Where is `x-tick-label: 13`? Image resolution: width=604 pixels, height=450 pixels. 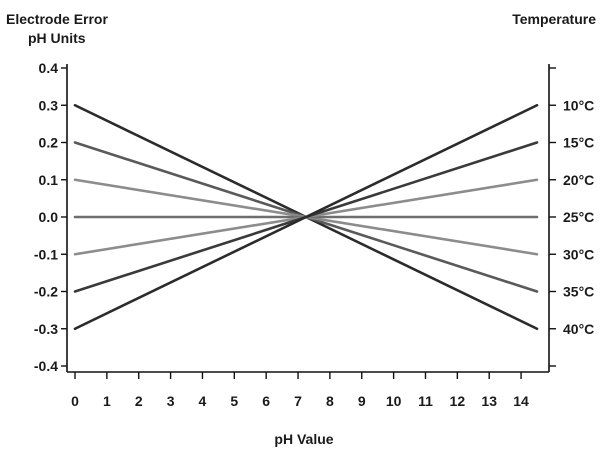
x-tick-label: 13 is located at coordinates (489, 401).